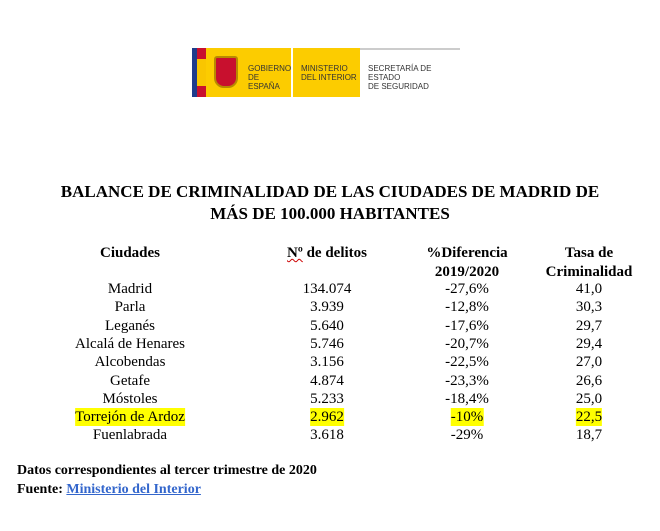 This screenshot has width=660, height=531. I want to click on flag-strip, so click(199, 72).